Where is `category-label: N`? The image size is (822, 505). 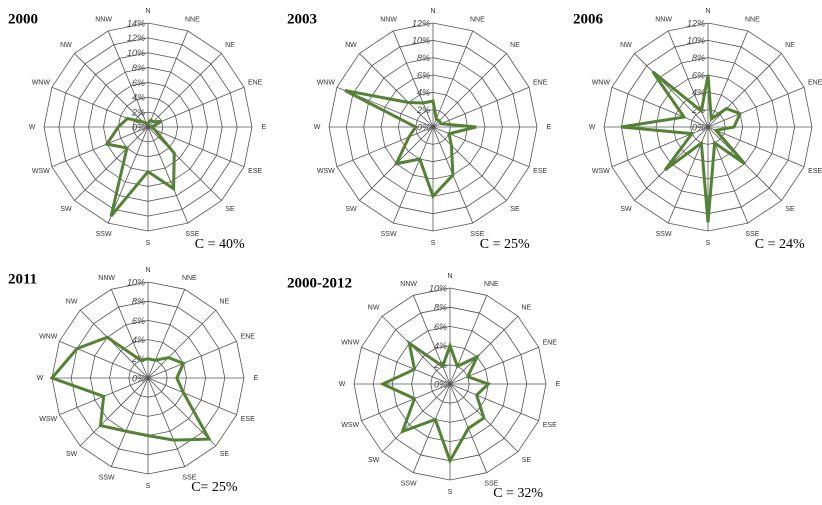 category-label: N is located at coordinates (147, 270).